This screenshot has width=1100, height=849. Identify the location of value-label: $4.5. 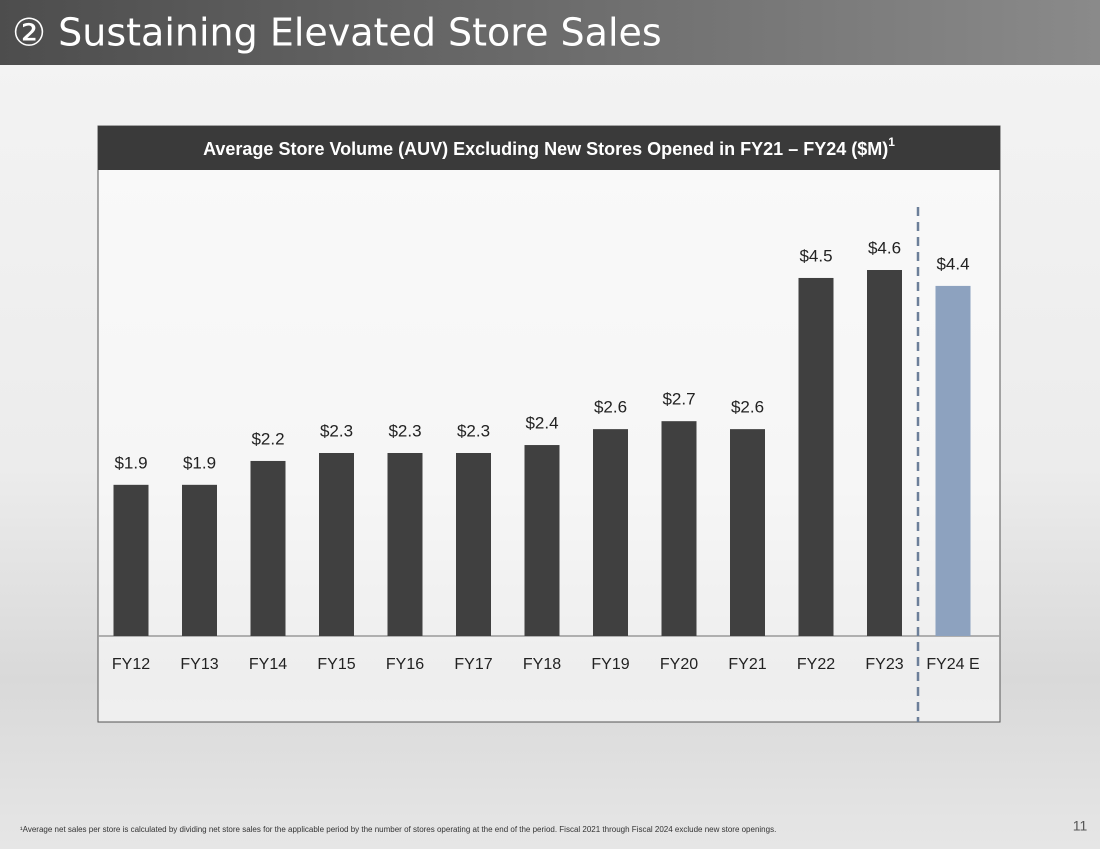
(815, 255).